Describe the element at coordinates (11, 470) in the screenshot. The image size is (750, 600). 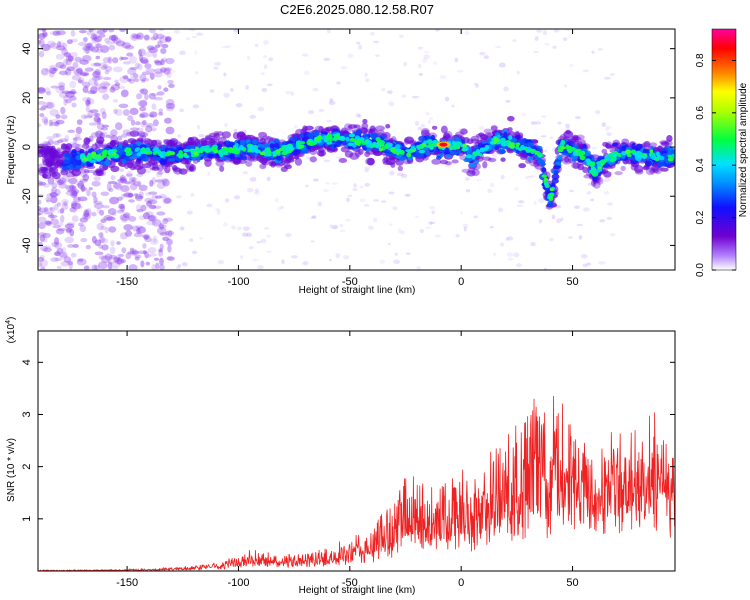
I see `snr-y-label: SNR (10 * v/v)` at that location.